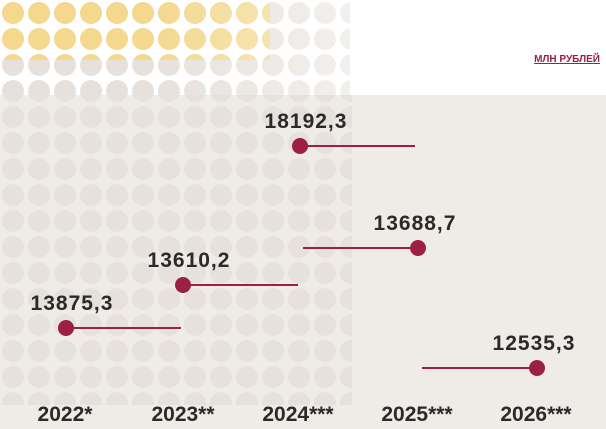 The width and height of the screenshot is (606, 429). I want to click on category-label: 2026***, so click(536, 414).